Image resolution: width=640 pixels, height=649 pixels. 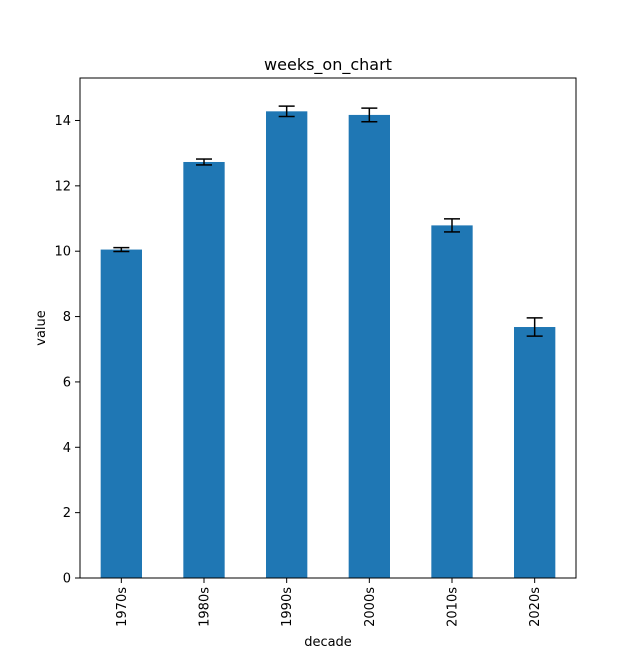 What do you see at coordinates (62, 121) in the screenshot?
I see `y-tick-label: 14` at bounding box center [62, 121].